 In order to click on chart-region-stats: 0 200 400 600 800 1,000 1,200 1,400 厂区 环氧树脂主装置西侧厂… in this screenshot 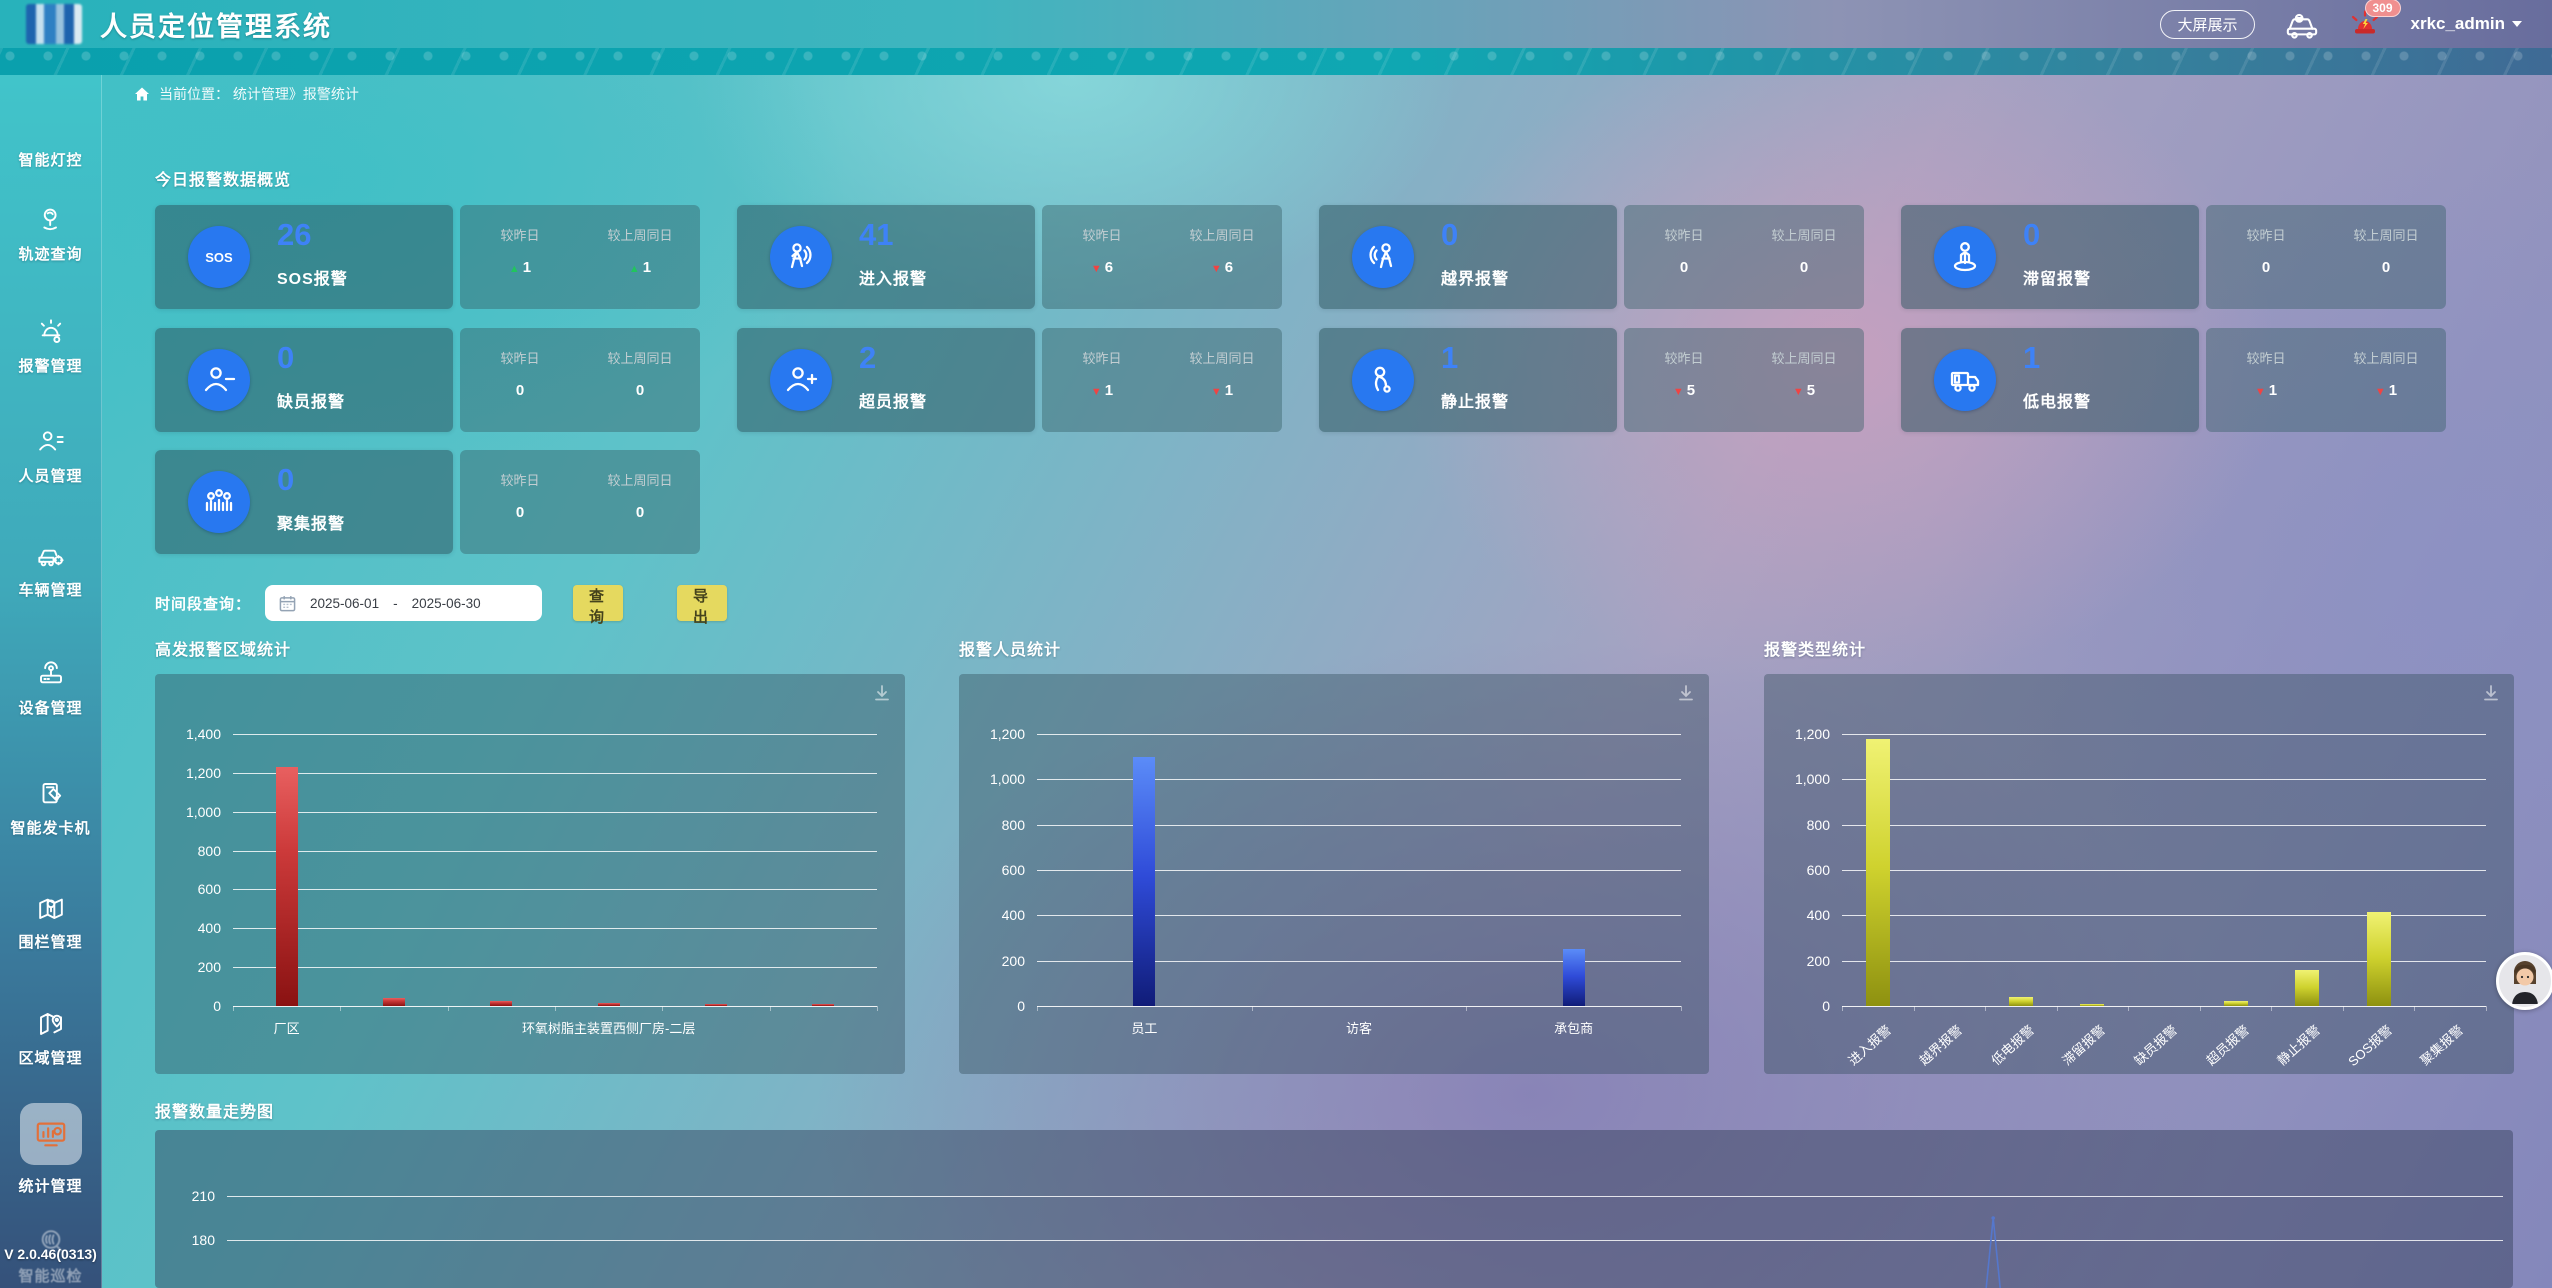, I will do `click(530, 874)`.